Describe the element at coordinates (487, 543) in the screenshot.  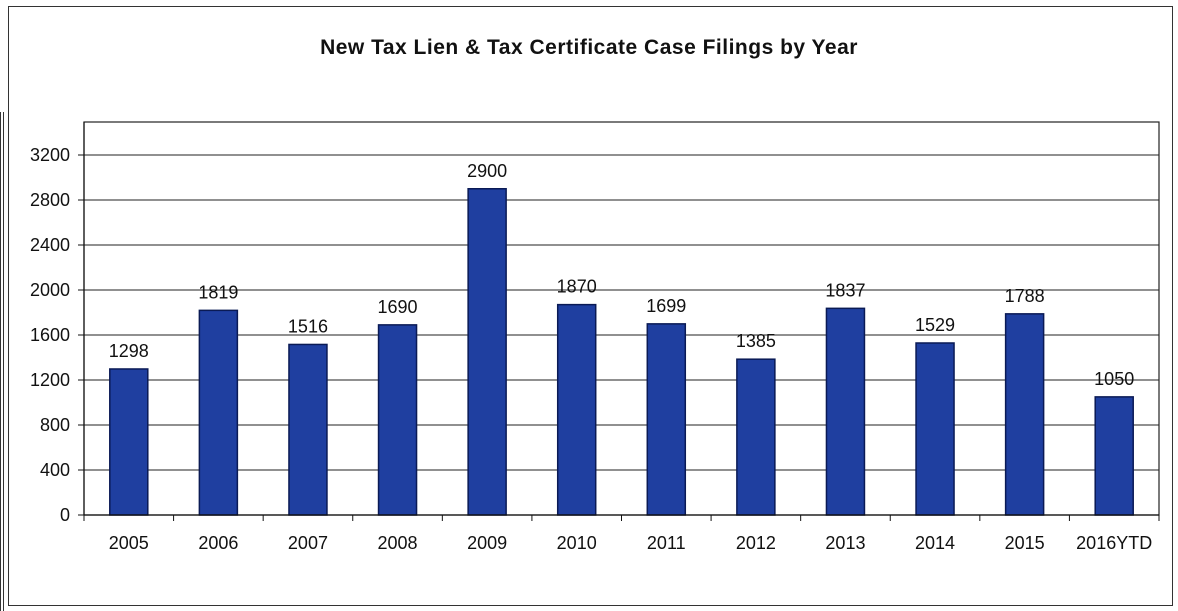
I see `x-tick-label-2009: 2009` at that location.